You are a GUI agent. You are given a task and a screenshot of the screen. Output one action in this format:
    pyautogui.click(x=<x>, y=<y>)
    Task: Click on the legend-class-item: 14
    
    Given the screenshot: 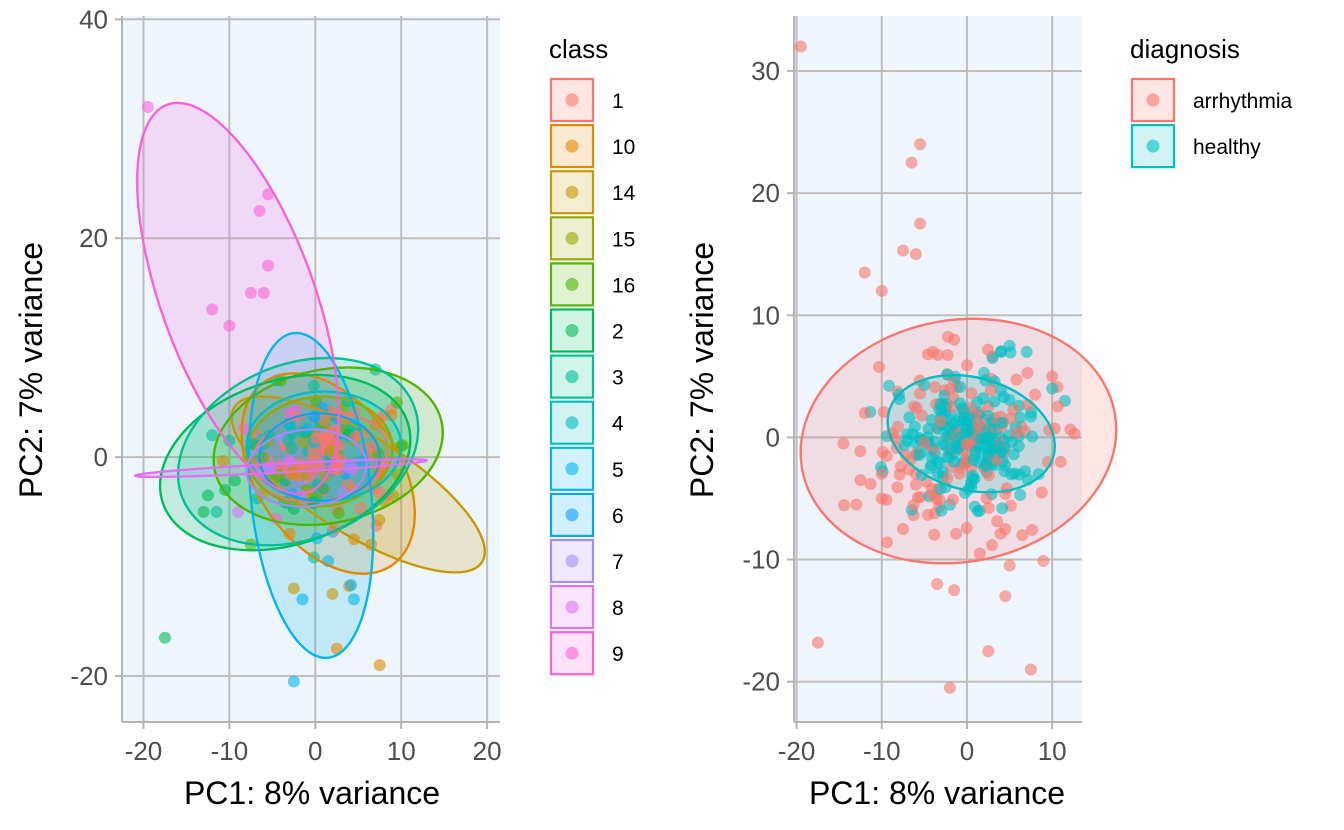 What is the action you would take?
    pyautogui.click(x=592, y=192)
    